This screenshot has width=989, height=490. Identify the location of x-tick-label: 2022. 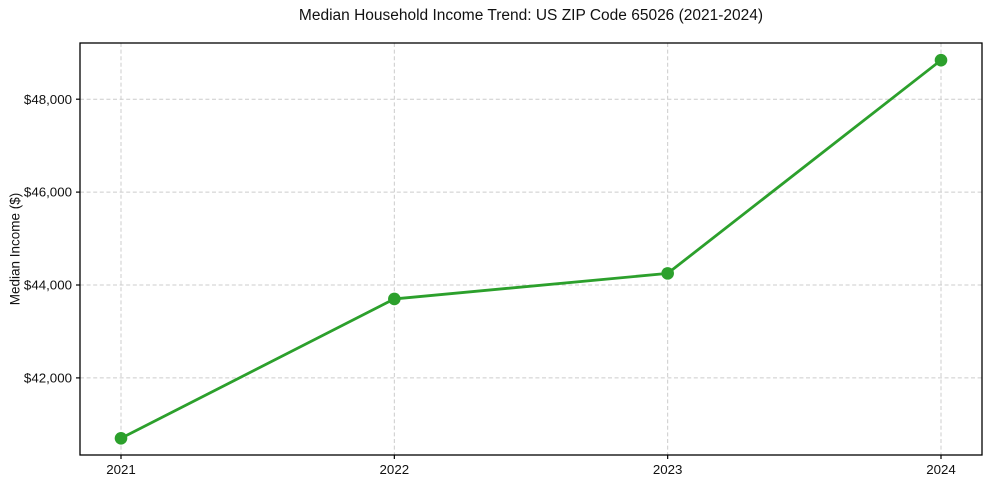
(395, 469).